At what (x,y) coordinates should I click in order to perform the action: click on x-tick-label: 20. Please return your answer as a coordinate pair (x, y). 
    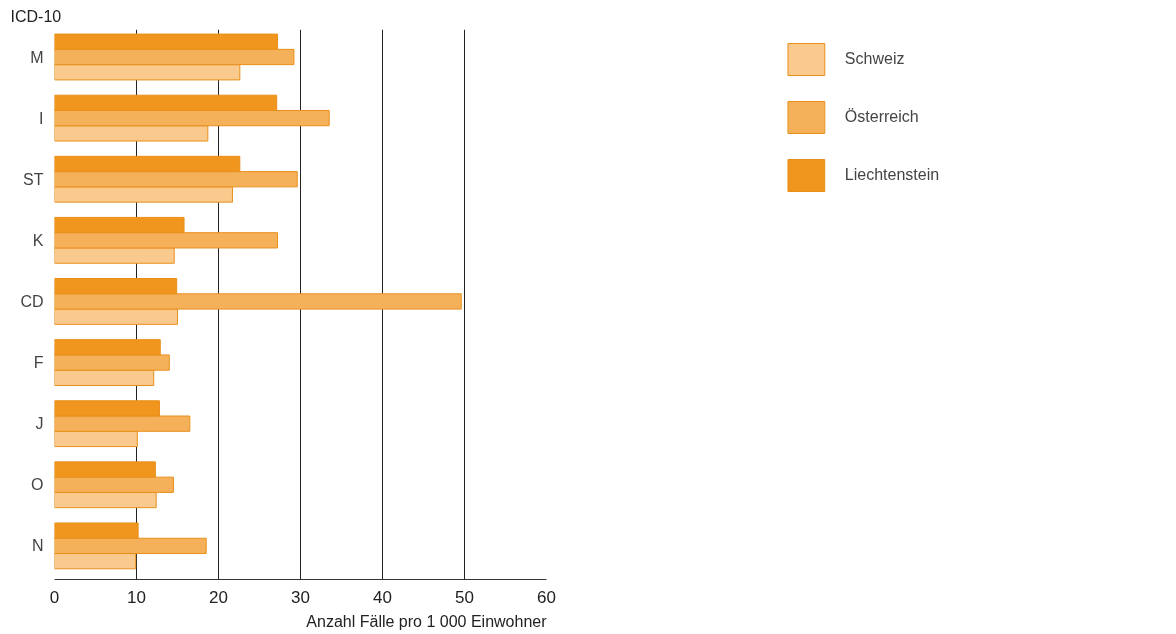
    Looking at the image, I should click on (218, 597).